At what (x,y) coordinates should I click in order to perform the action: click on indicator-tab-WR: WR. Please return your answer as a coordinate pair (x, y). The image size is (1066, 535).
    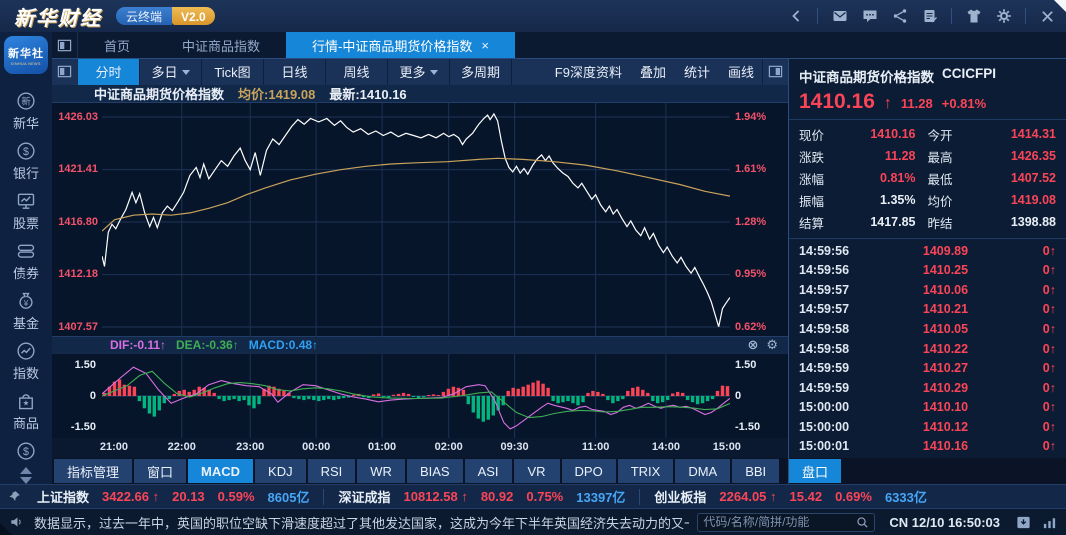
    Looking at the image, I should click on (381, 471).